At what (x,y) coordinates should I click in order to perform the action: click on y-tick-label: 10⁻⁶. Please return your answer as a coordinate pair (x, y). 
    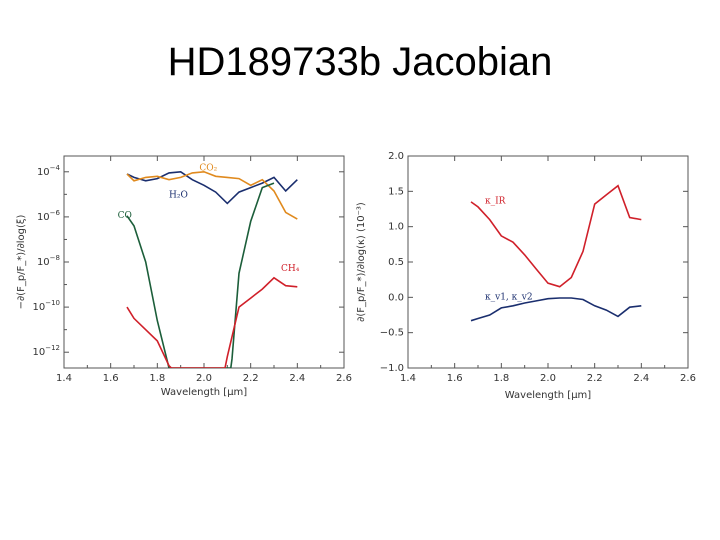
    Looking at the image, I should click on (49, 216).